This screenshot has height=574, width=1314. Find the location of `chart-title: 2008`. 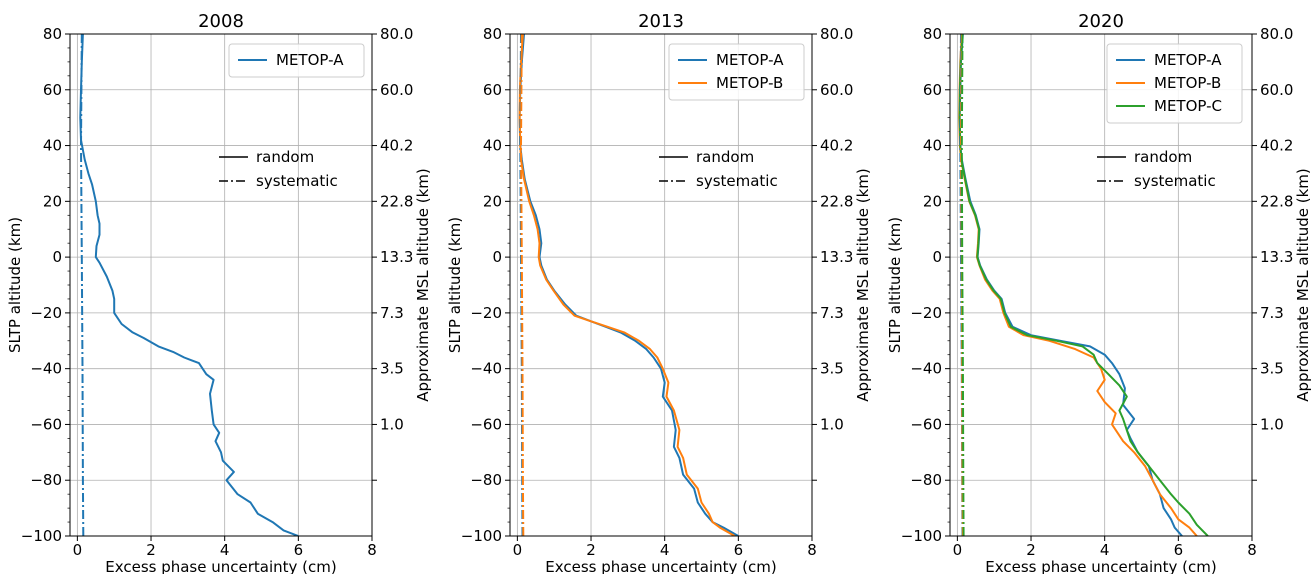

chart-title: 2008 is located at coordinates (221, 21).